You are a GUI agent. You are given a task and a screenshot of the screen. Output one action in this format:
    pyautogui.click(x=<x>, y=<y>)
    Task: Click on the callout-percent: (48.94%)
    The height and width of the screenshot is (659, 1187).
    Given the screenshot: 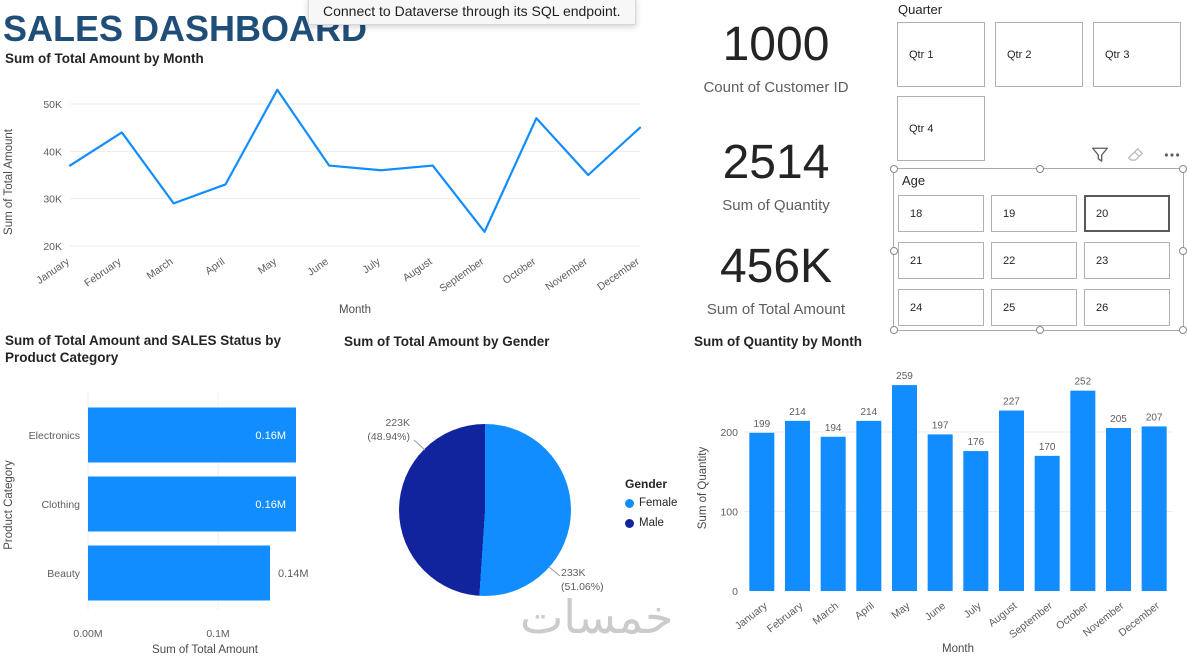 What is the action you would take?
    pyautogui.click(x=388, y=436)
    